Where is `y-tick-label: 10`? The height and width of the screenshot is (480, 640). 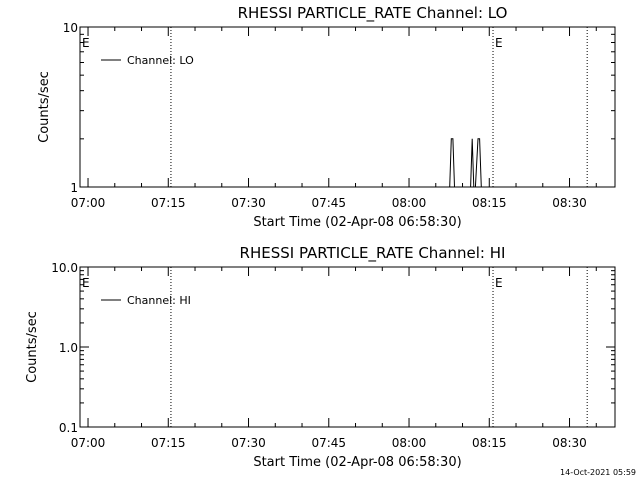 y-tick-label: 10 is located at coordinates (70, 28).